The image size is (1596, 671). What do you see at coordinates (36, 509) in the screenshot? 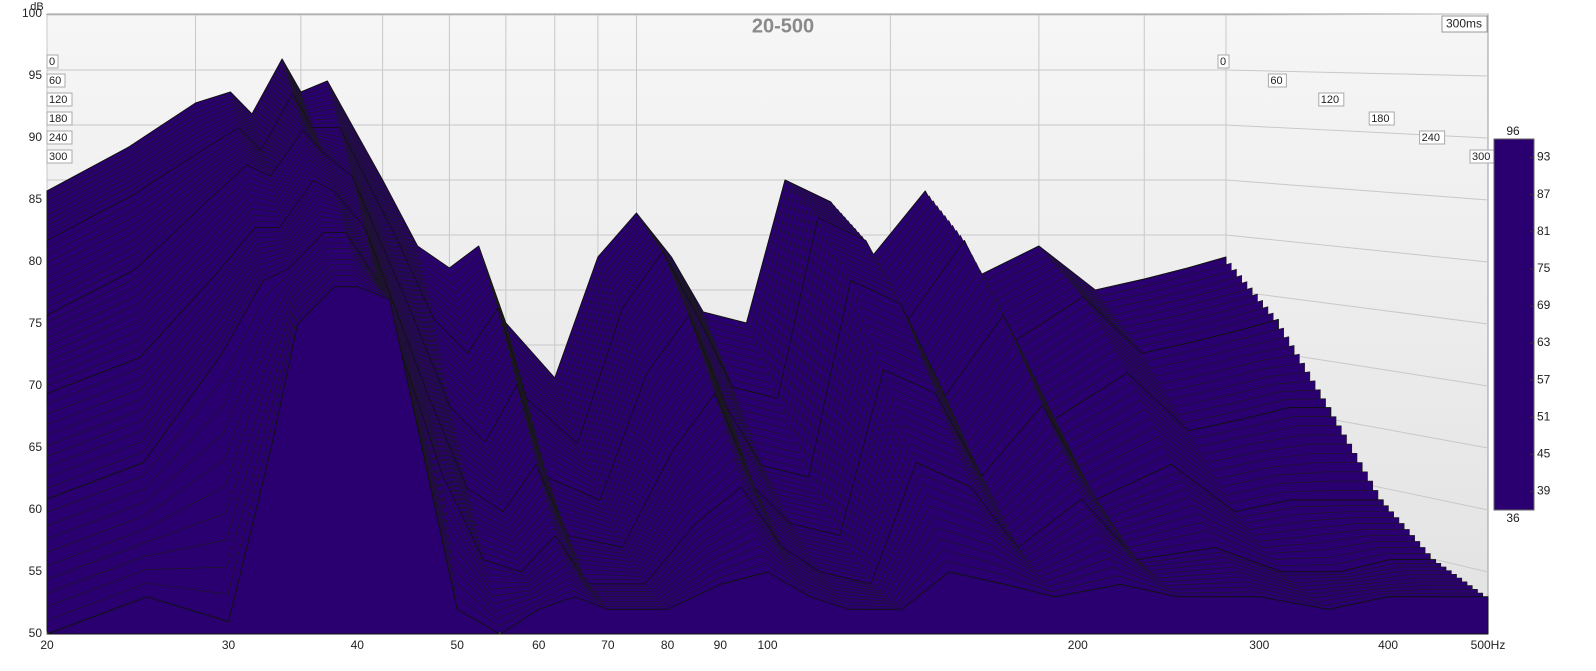
I see `y-tick-label: 60` at bounding box center [36, 509].